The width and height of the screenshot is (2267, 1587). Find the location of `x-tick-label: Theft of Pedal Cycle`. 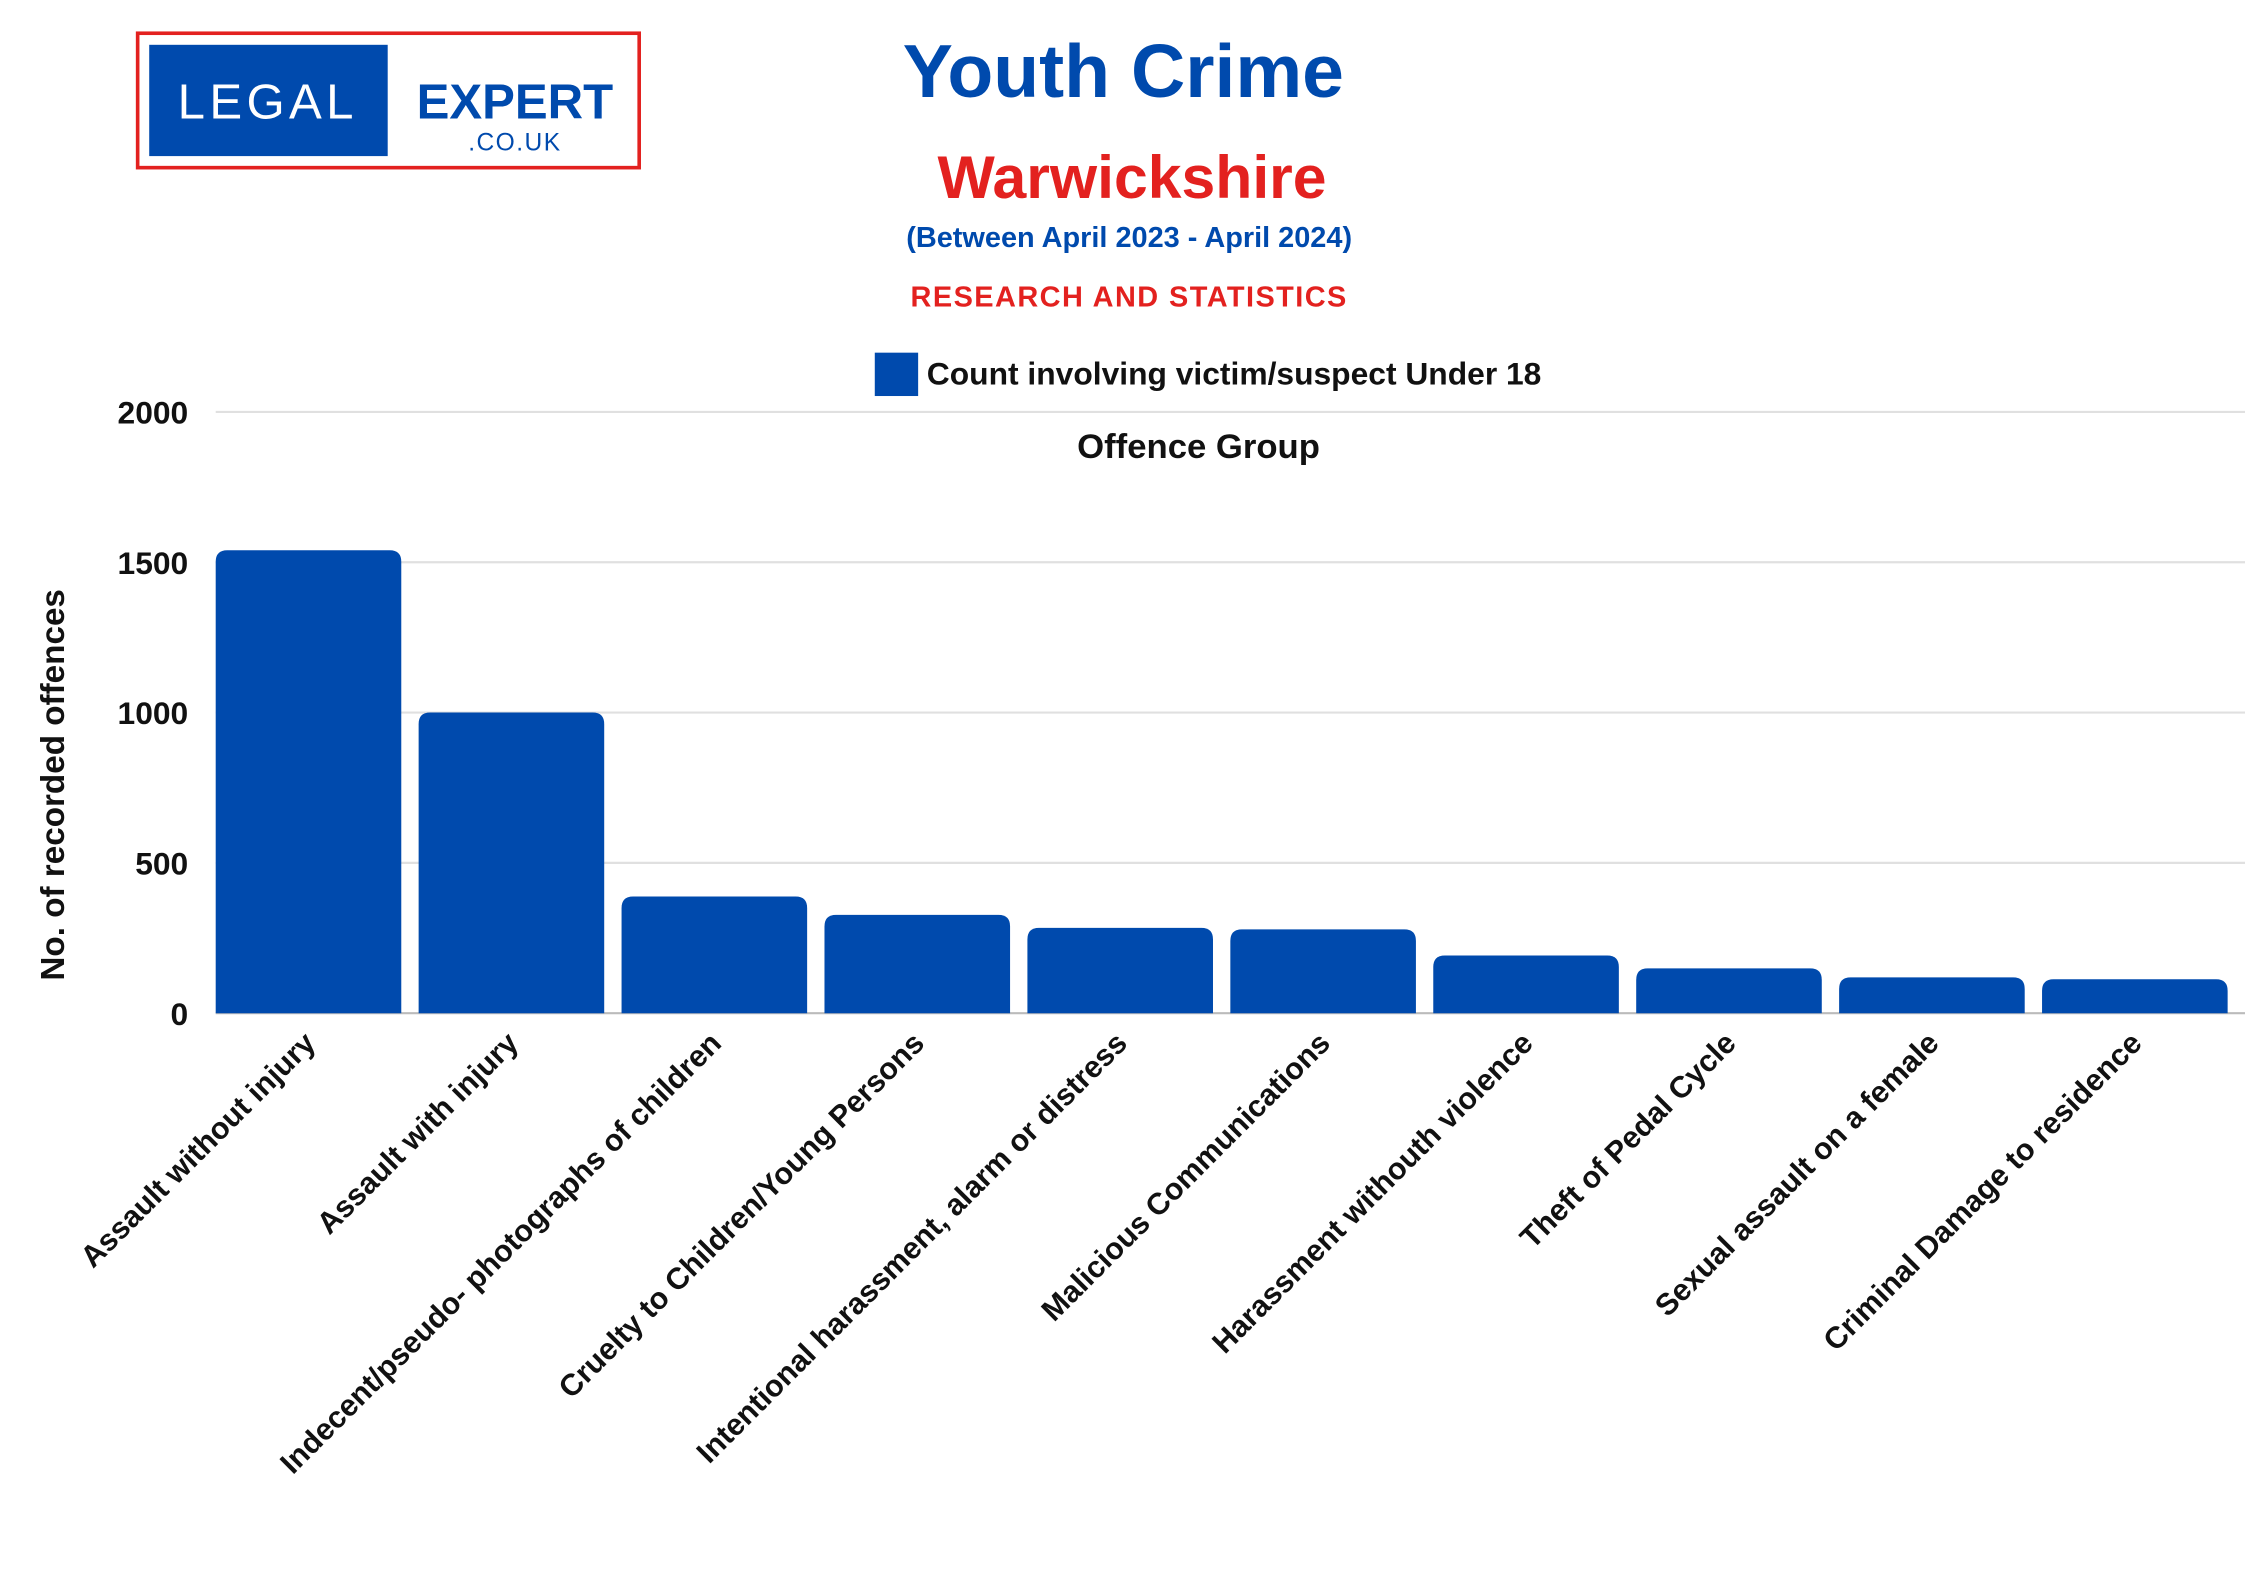

x-tick-label: Theft of Pedal Cycle is located at coordinates (1628, 1141).